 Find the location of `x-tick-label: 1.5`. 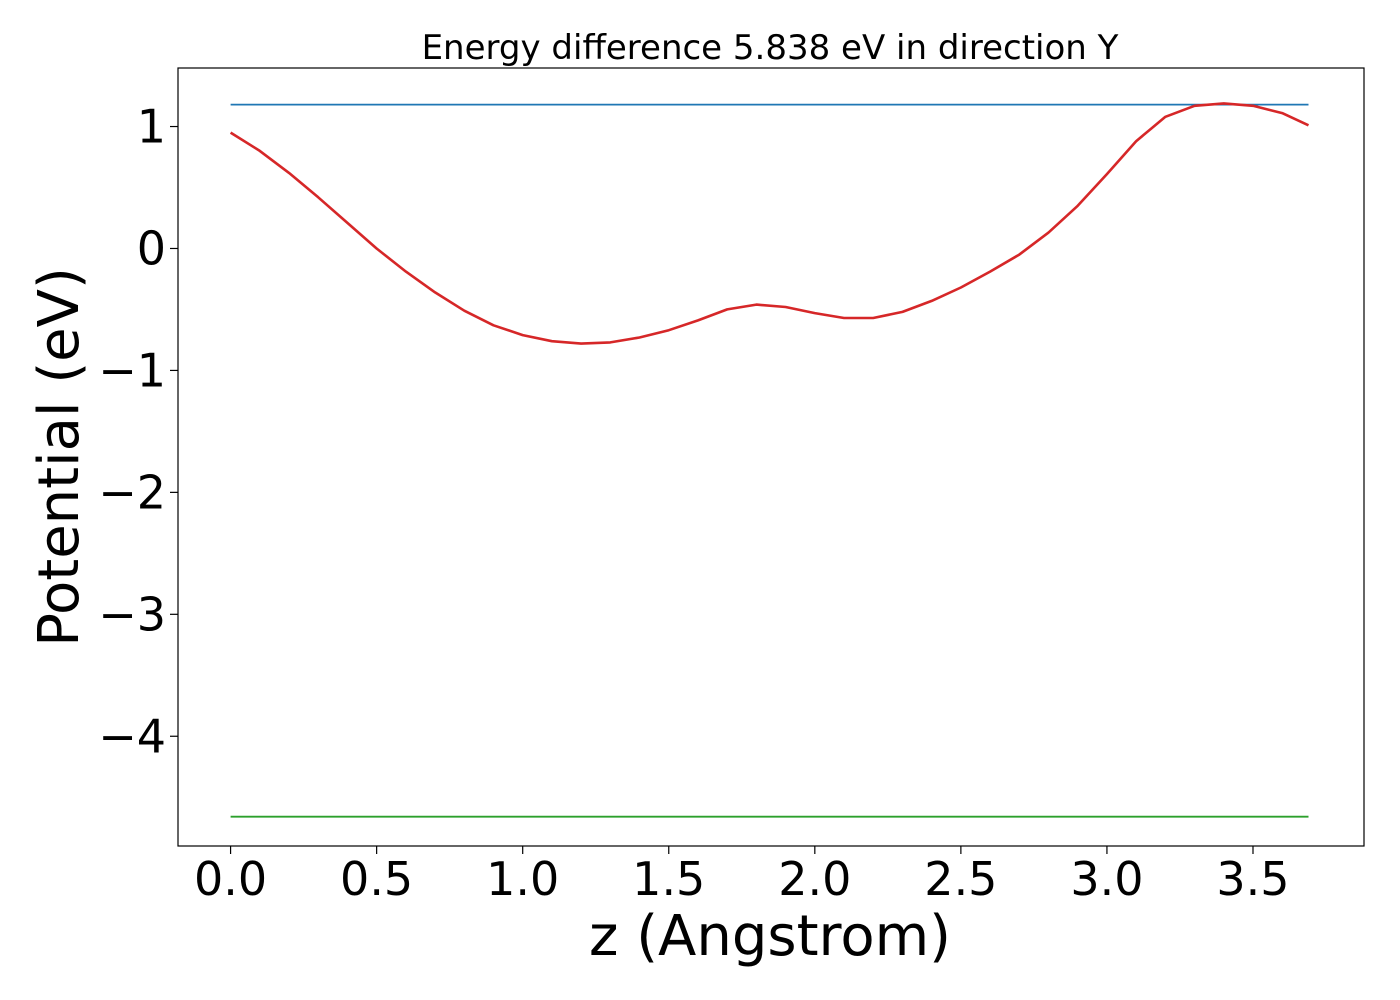

x-tick-label: 1.5 is located at coordinates (668, 879).